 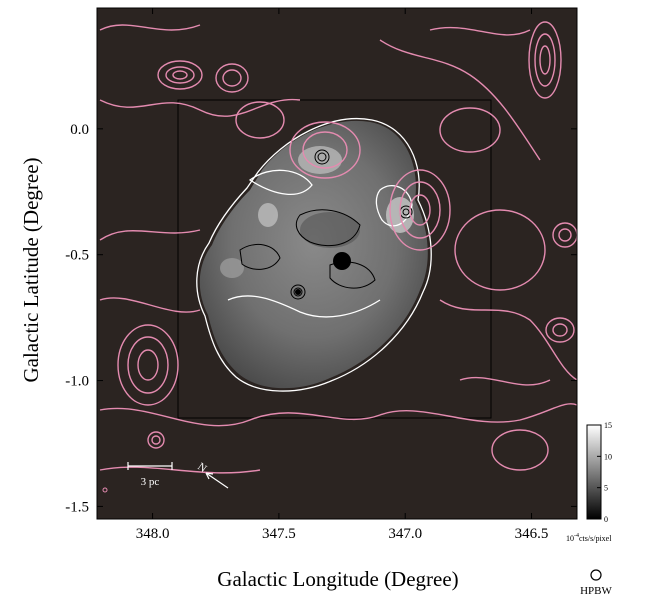 What do you see at coordinates (217, 480) in the screenshot?
I see `north-arrow` at bounding box center [217, 480].